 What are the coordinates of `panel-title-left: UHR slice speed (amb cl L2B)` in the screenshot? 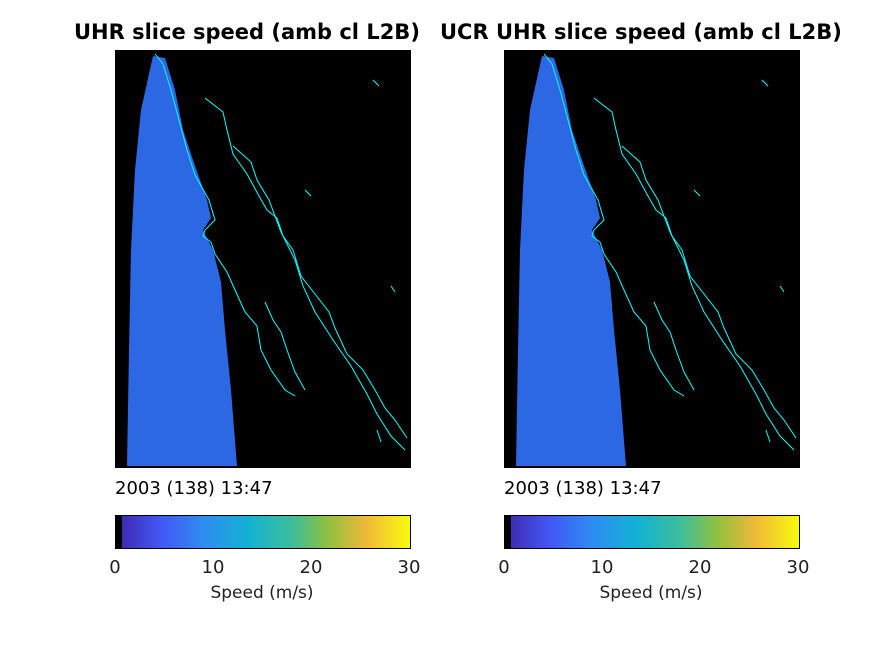 It's located at (247, 32).